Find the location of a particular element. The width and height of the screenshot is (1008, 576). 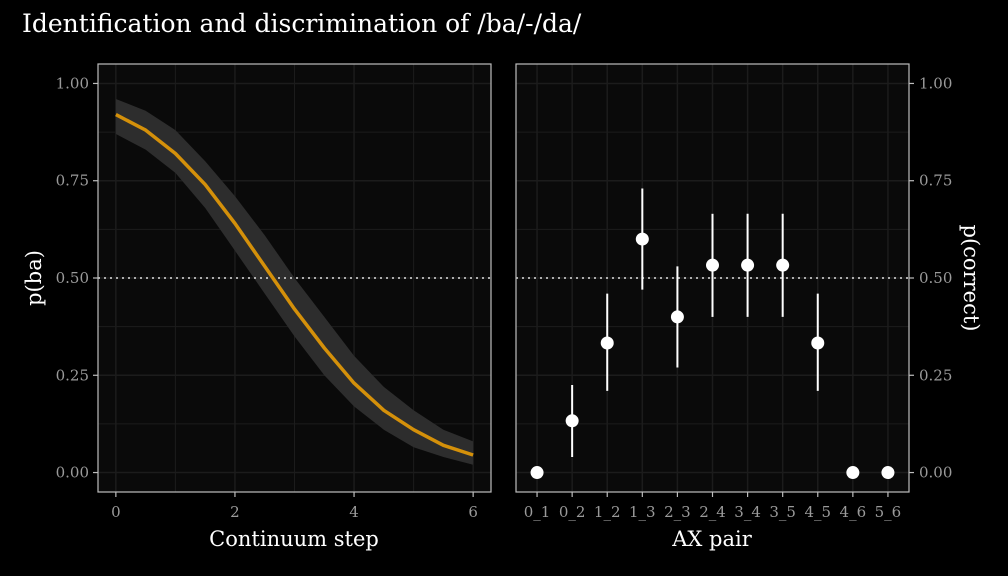

left-x-tick-label: 2 is located at coordinates (235, 512).